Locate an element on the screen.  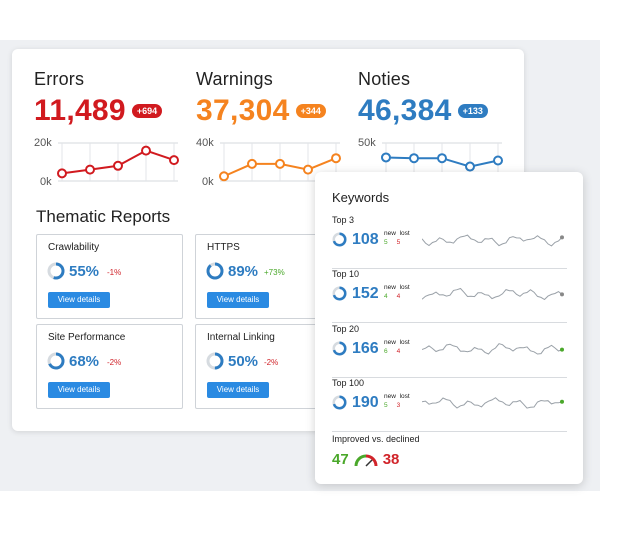
keyword-count: 108 is located at coordinates (365, 239).